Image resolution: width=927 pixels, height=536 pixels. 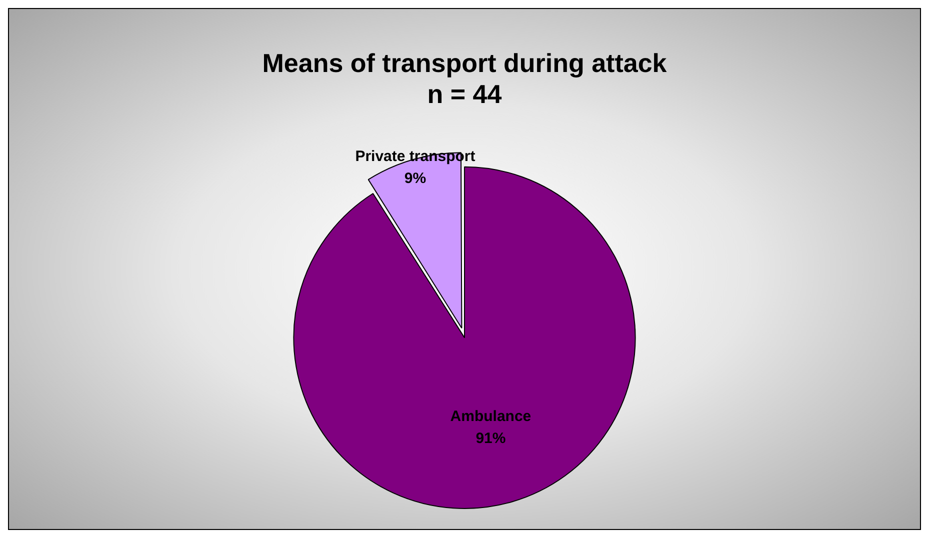 What do you see at coordinates (464, 93) in the screenshot?
I see `chart-subtitle: n = 44` at bounding box center [464, 93].